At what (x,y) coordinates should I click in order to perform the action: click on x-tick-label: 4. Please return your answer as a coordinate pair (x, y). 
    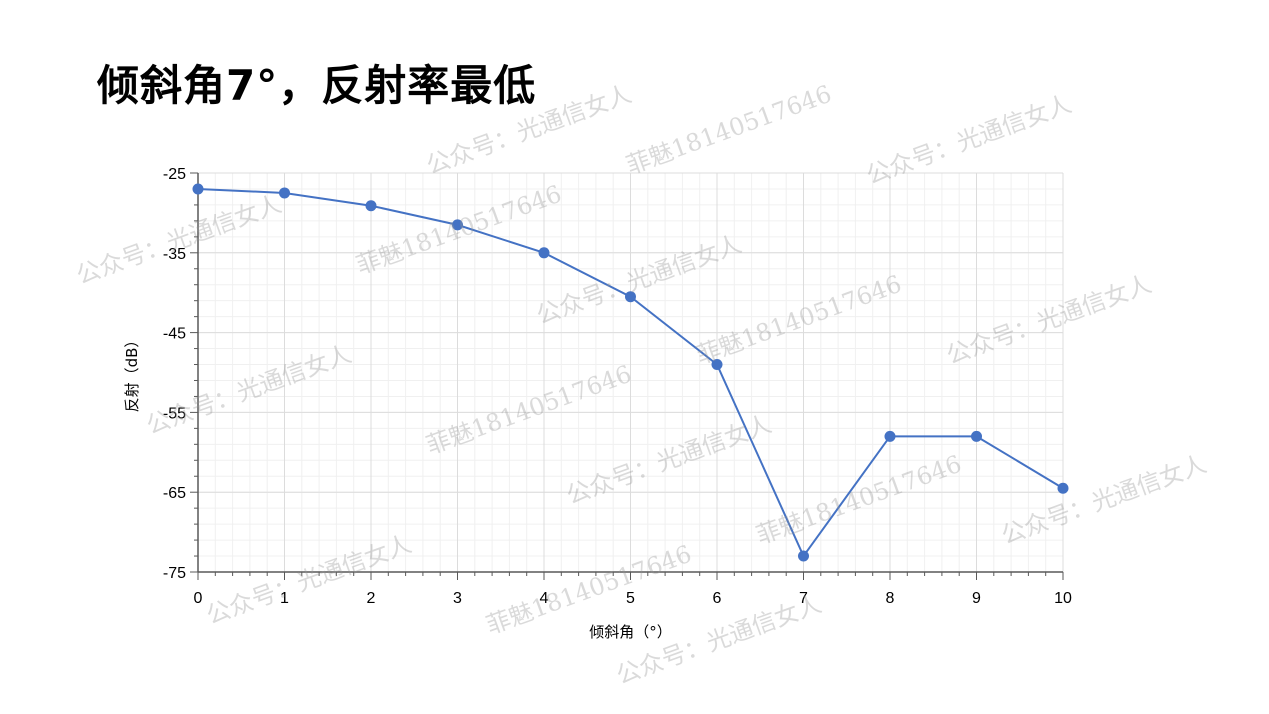
    Looking at the image, I should click on (544, 598).